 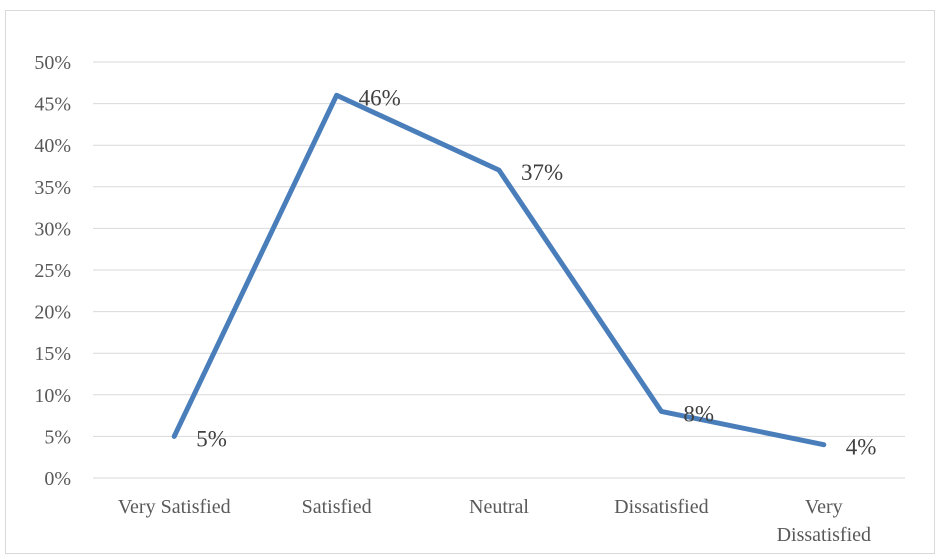 What do you see at coordinates (861, 447) in the screenshot?
I see `data-label: 4%` at bounding box center [861, 447].